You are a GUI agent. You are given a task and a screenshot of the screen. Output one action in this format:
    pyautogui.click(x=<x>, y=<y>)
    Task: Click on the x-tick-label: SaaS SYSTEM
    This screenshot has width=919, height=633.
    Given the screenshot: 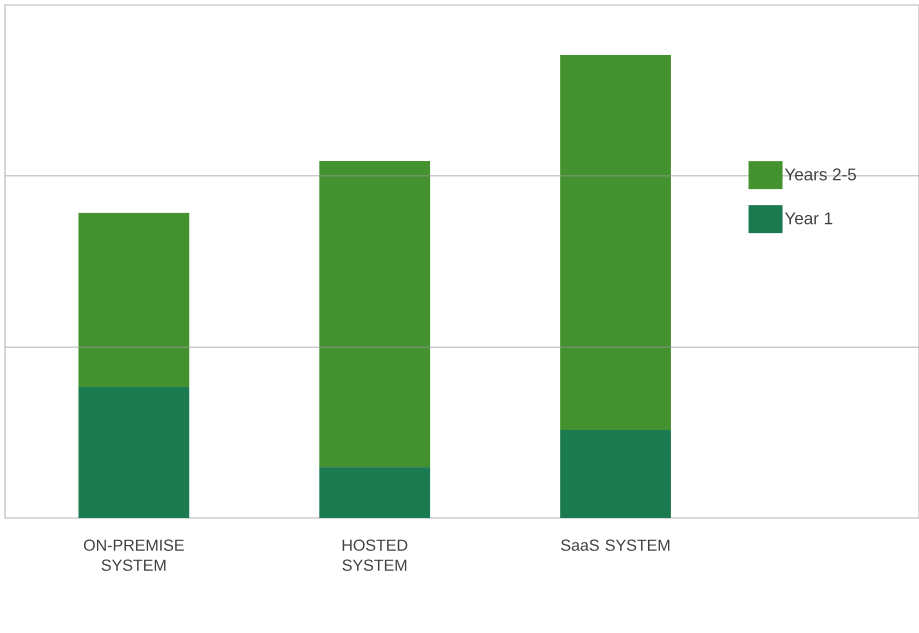 What is the action you would take?
    pyautogui.click(x=615, y=545)
    